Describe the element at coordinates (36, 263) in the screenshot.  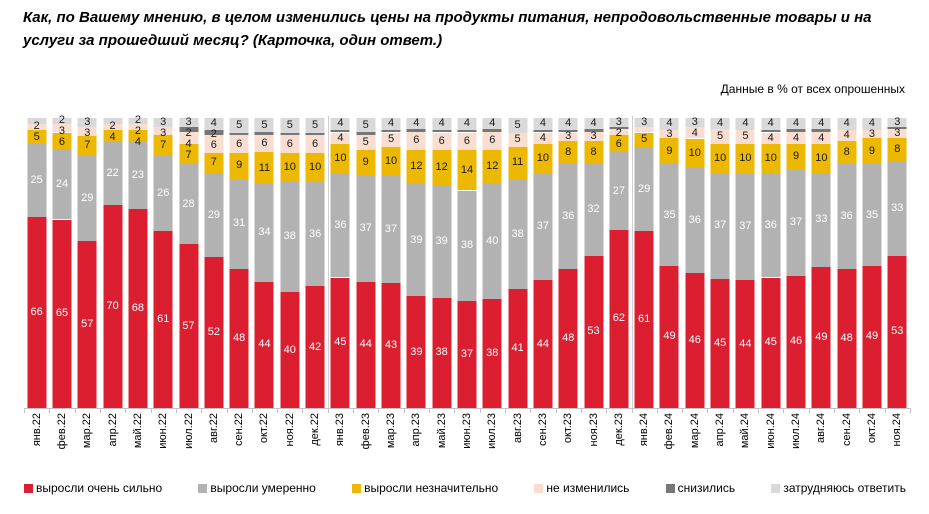
I see `bar-column-янв.22: 2 5 25 66` at that location.